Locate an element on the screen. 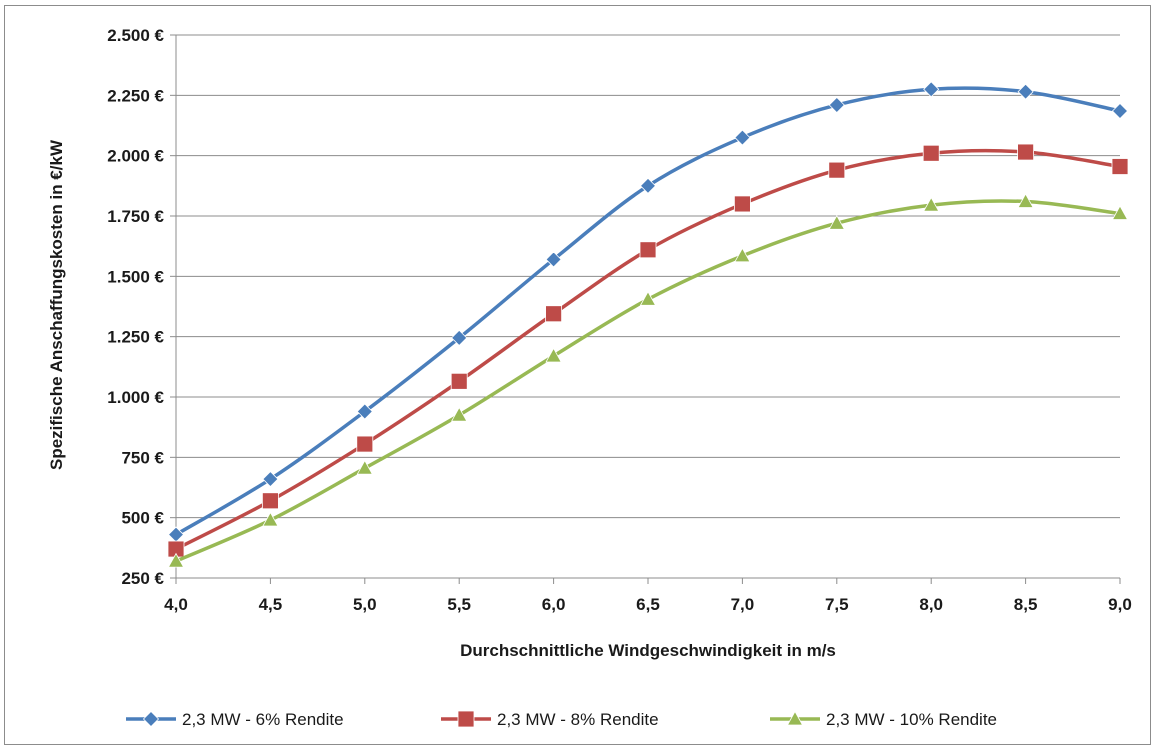  legend-label: 2,3 MW - 6% Rendite is located at coordinates (263, 719).